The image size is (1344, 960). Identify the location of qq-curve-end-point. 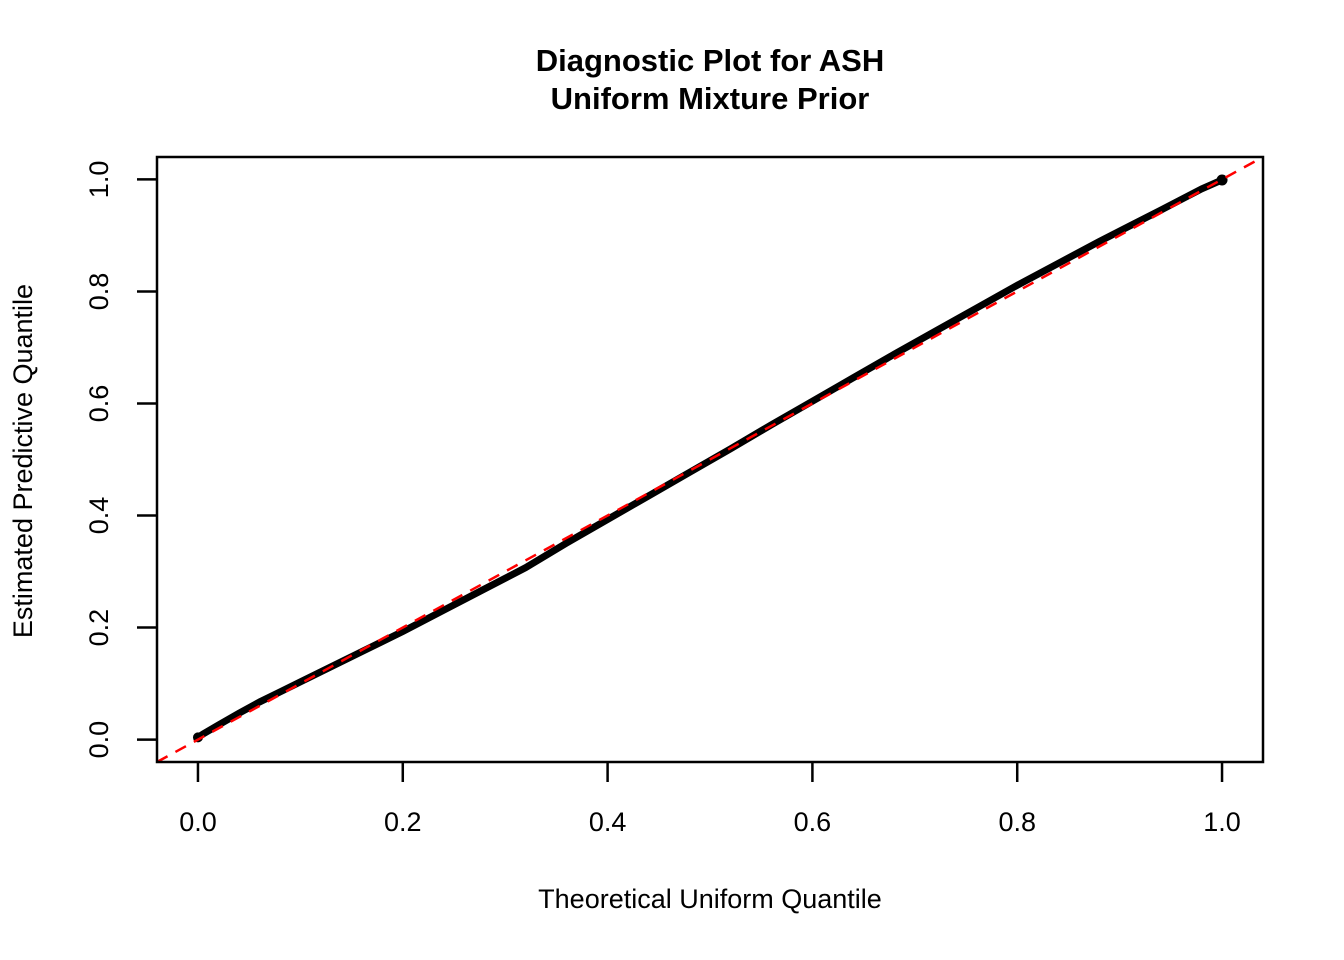
(1222, 180).